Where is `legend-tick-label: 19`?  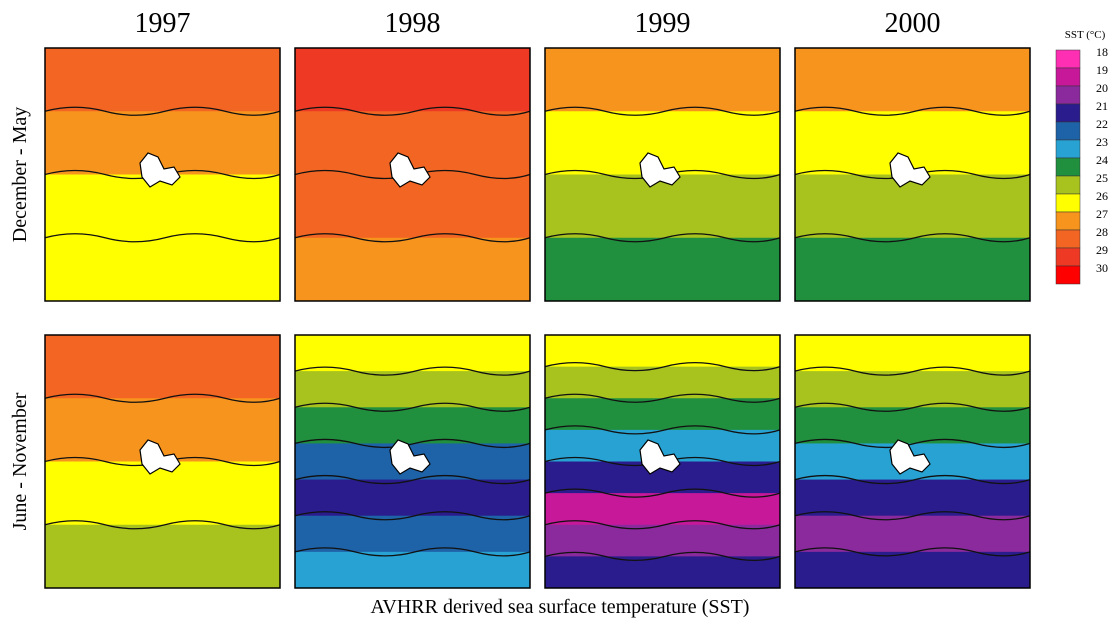
legend-tick-label: 19 is located at coordinates (1102, 70).